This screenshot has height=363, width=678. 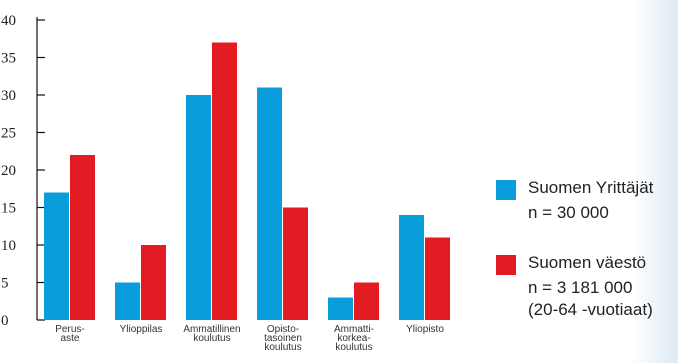 What do you see at coordinates (283, 338) in the screenshot?
I see `x-tick-label: Opisto-tasoinen koulutus` at bounding box center [283, 338].